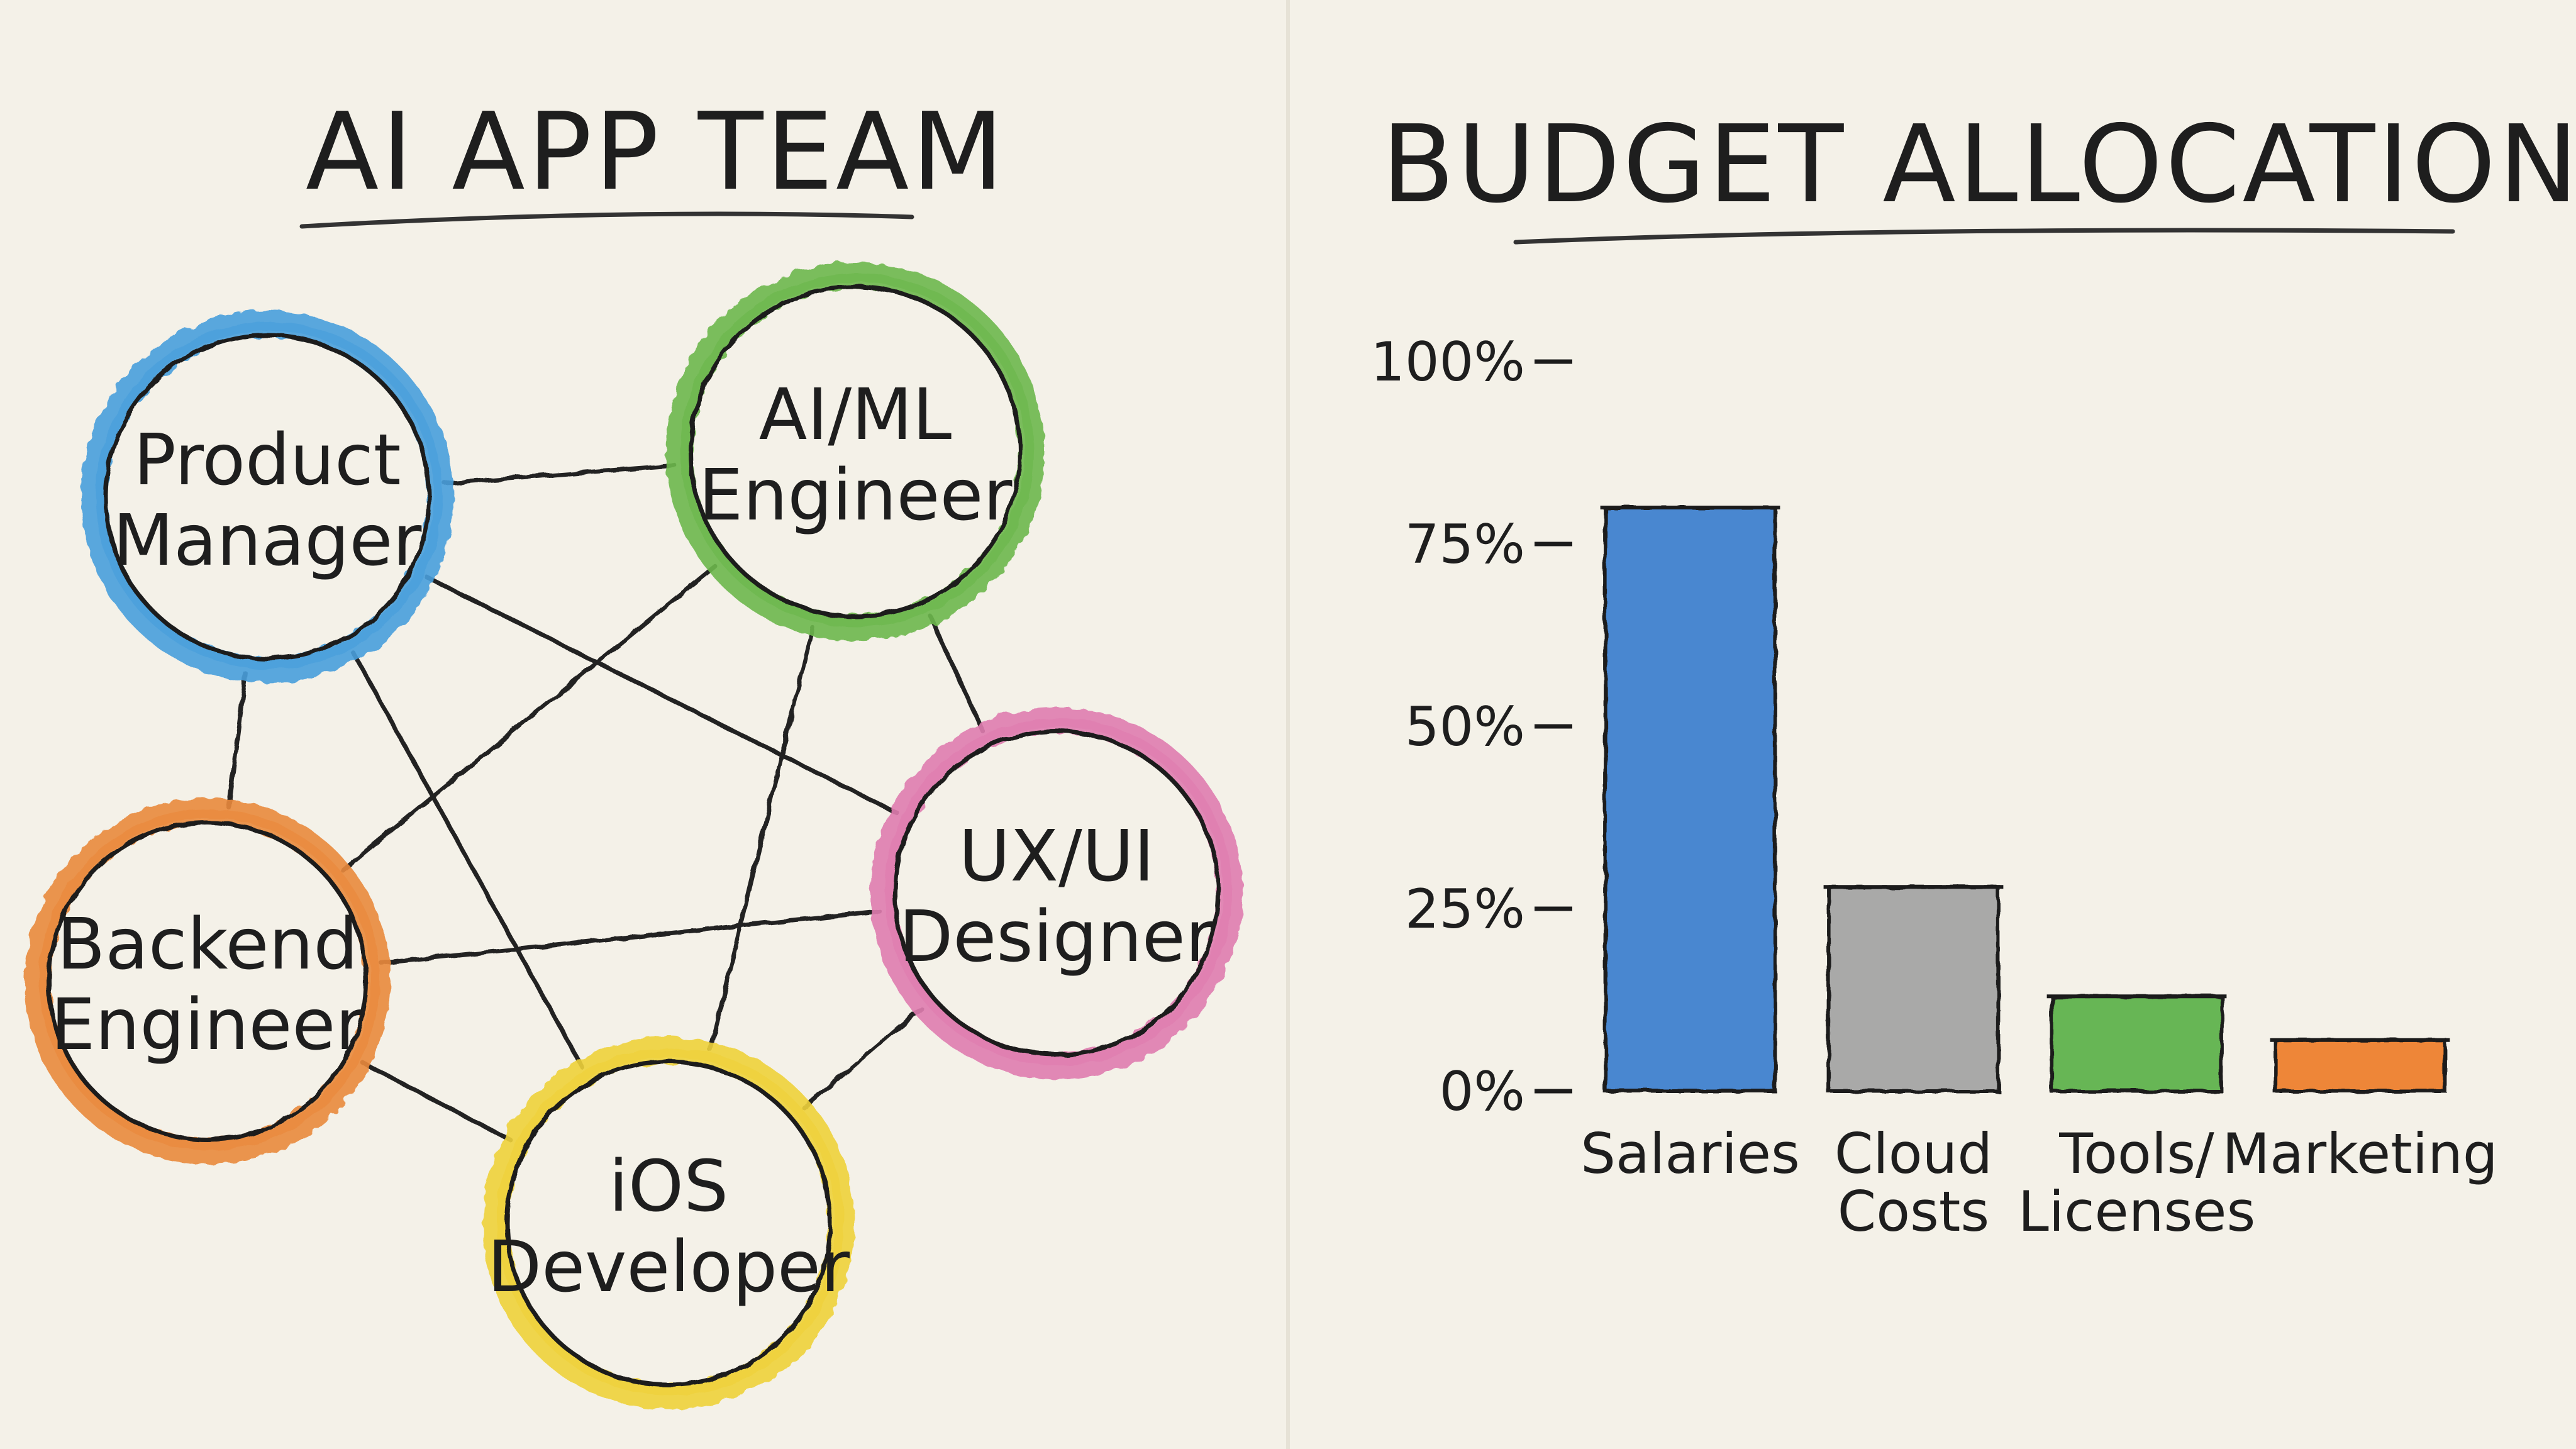 Image resolution: width=2576 pixels, height=1449 pixels. I want to click on team-title: AI APP TEAM, so click(656, 152).